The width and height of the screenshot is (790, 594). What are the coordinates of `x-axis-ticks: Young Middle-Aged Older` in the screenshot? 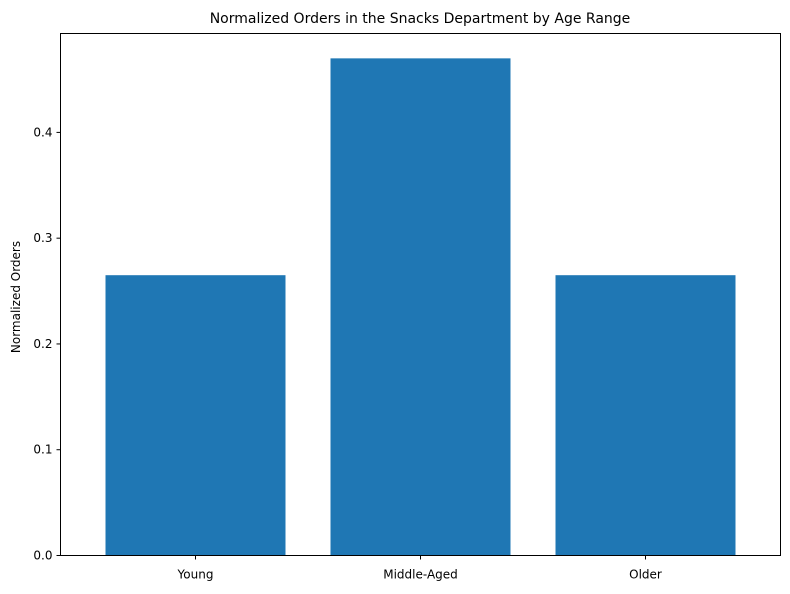 It's located at (419, 568).